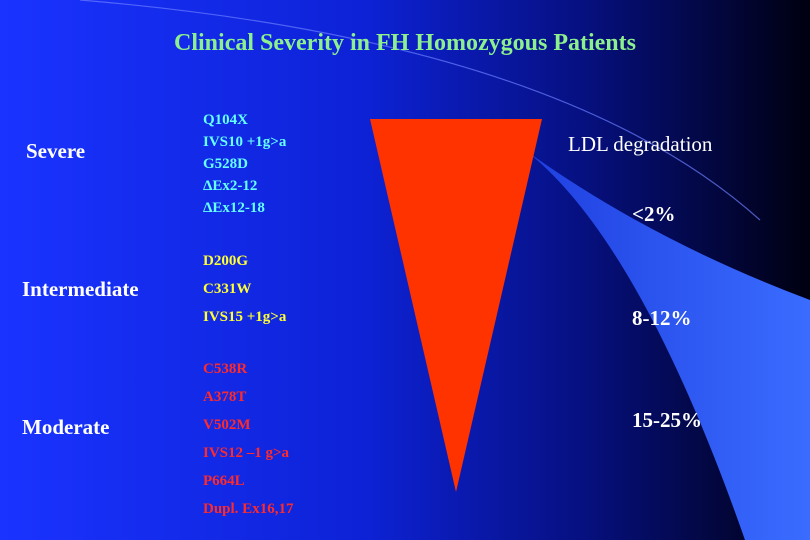 The height and width of the screenshot is (540, 810). I want to click on mutation-item: Dupl. Ex16,17, so click(248, 509).